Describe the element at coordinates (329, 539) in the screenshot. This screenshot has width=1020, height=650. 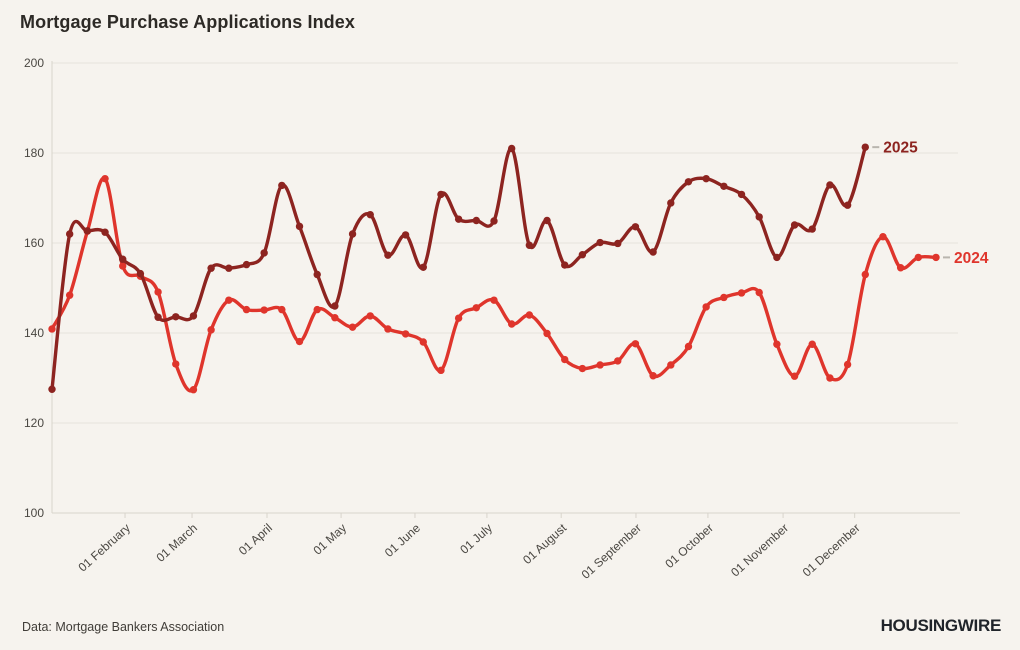
I see `x-tick-label: 01 May` at that location.